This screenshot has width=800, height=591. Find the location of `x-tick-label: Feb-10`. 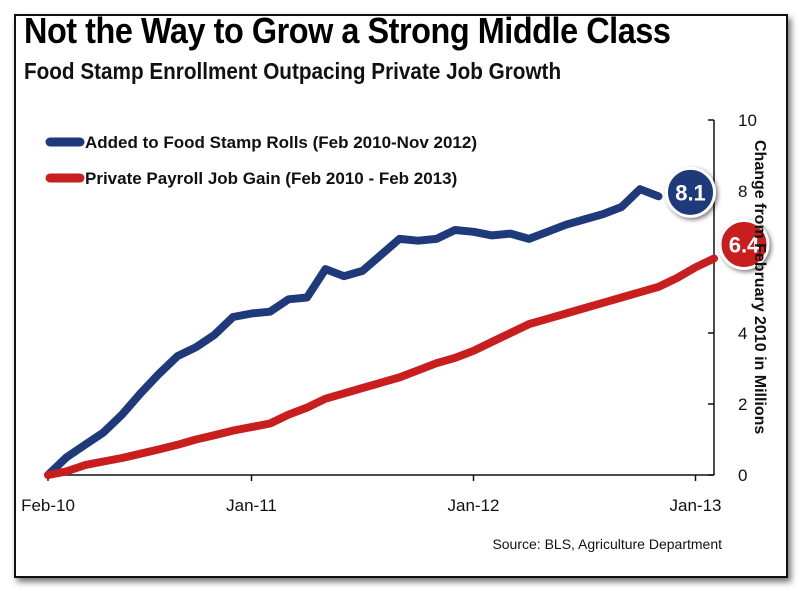

x-tick-label: Feb-10 is located at coordinates (48, 505).